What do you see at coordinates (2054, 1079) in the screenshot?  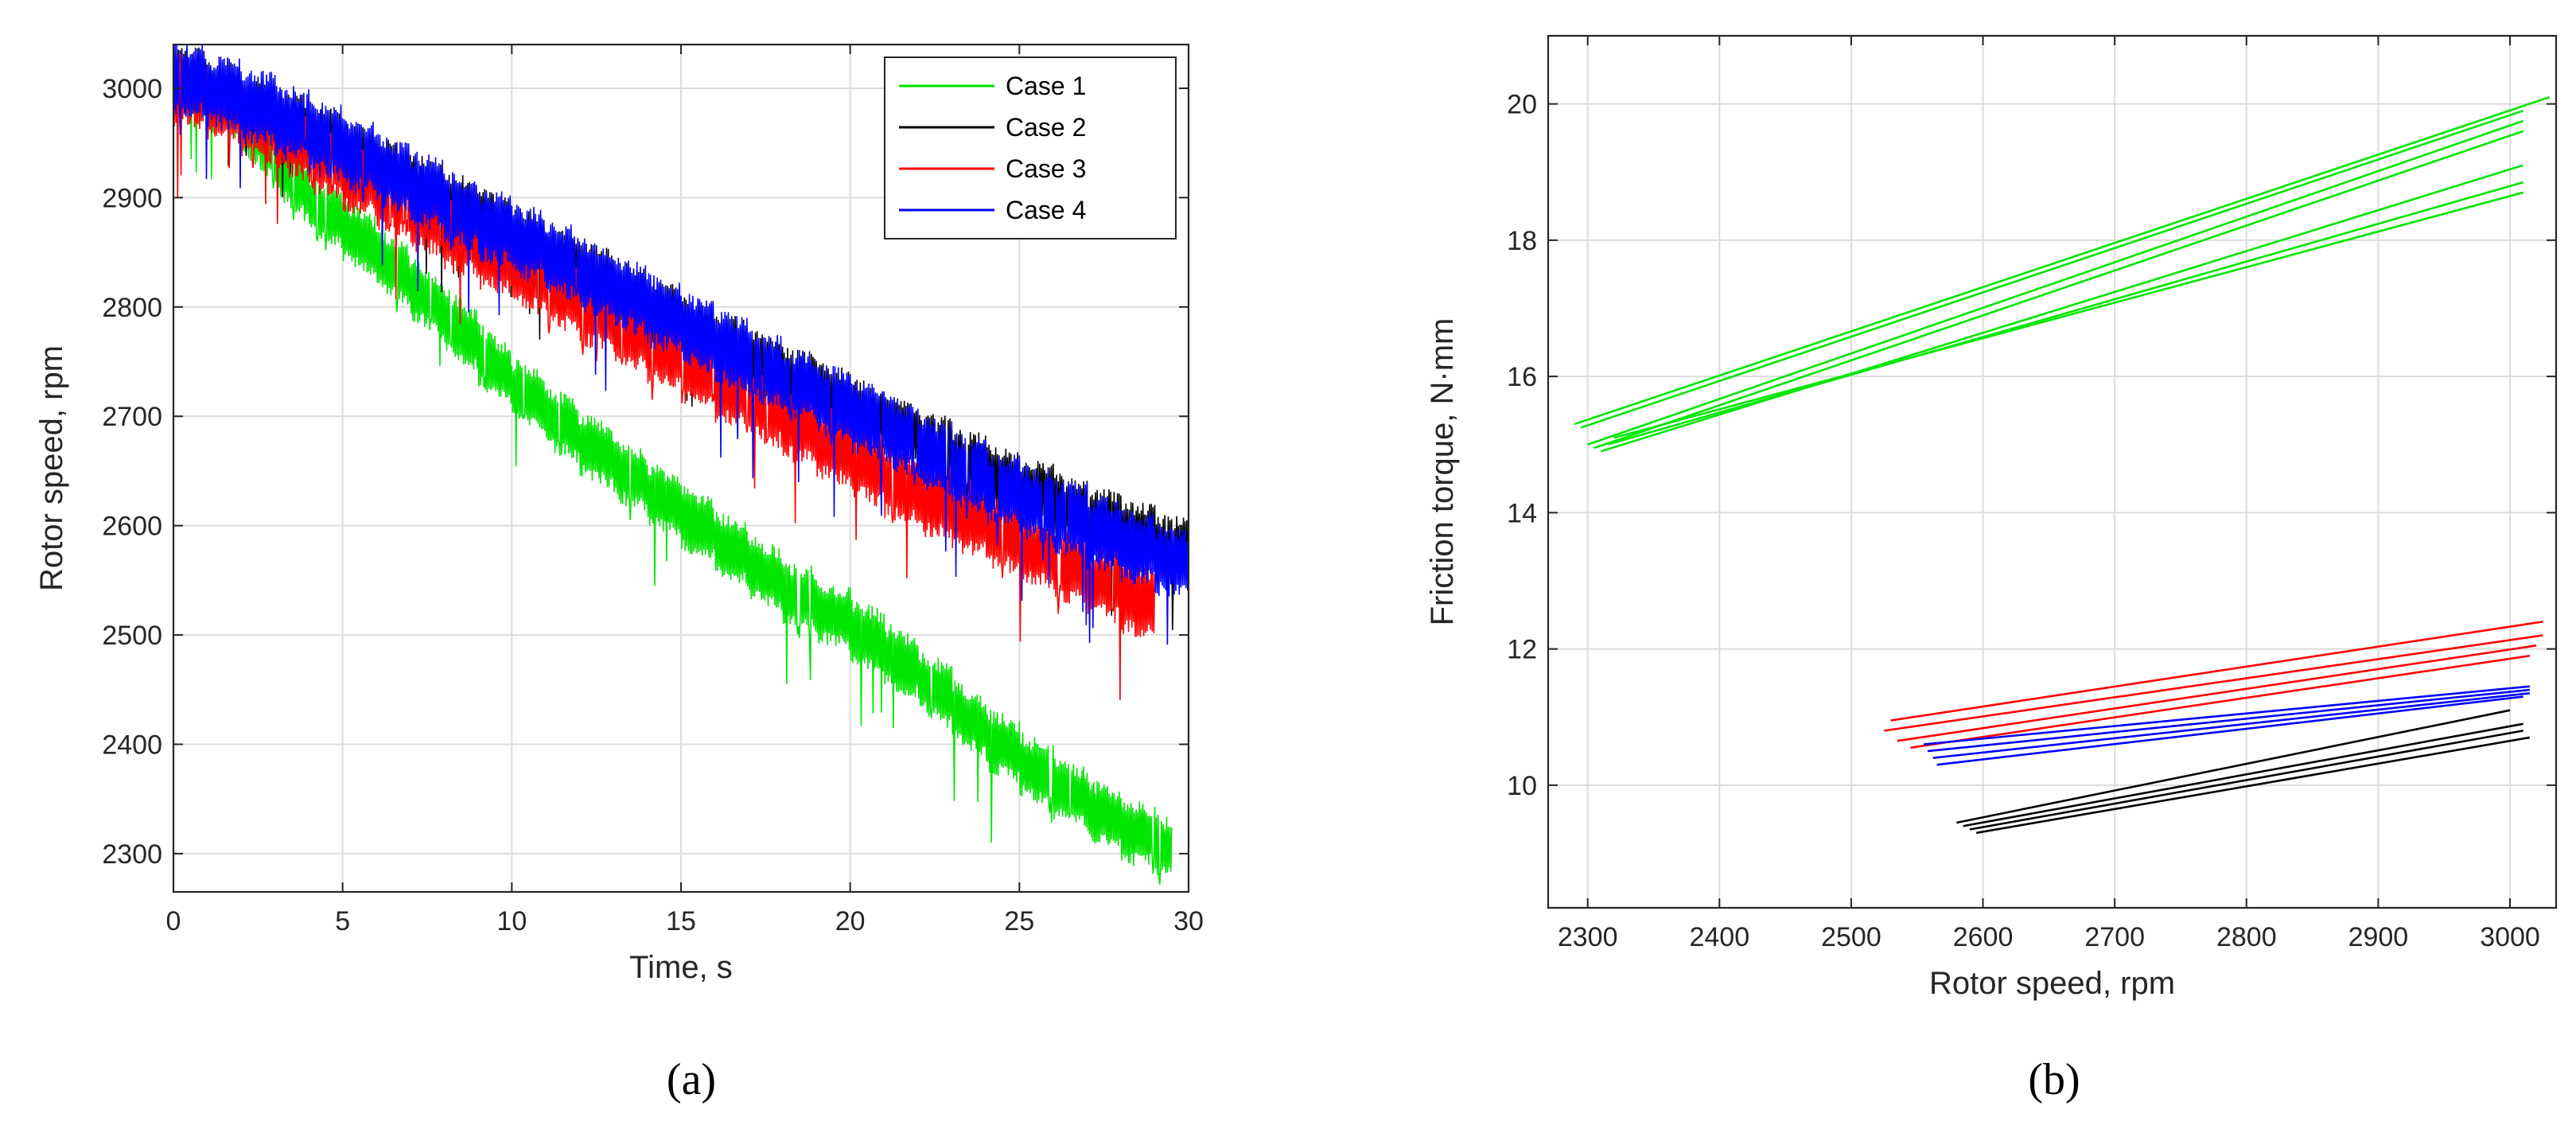 I see `panel-caption: (b)` at bounding box center [2054, 1079].